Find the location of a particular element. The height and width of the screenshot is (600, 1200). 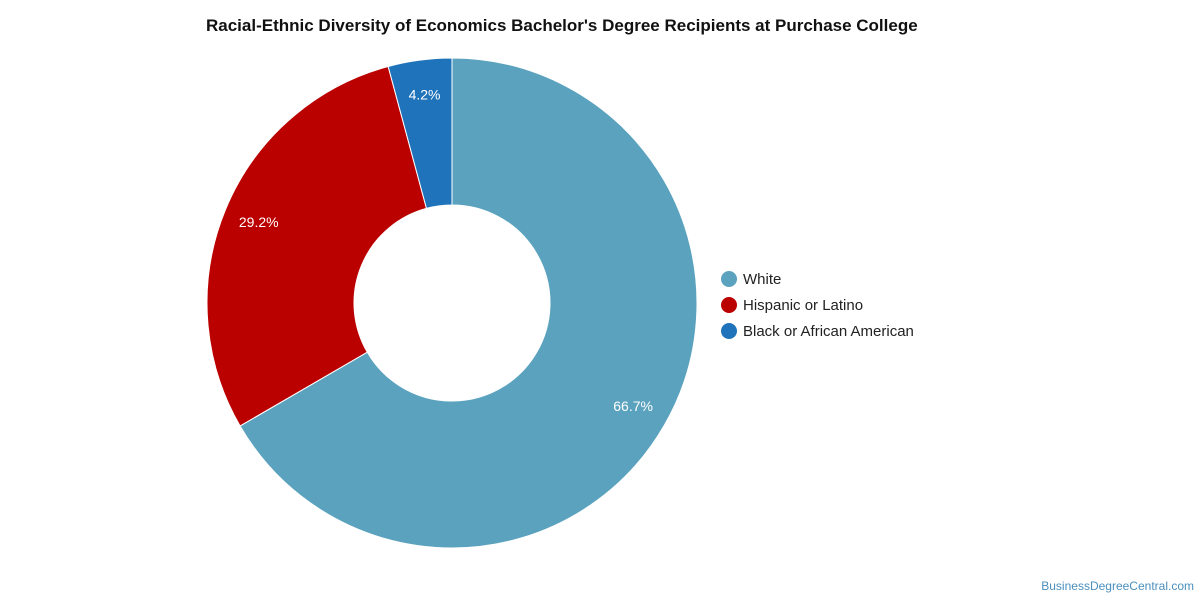

legend-item-white: White is located at coordinates (817, 279).